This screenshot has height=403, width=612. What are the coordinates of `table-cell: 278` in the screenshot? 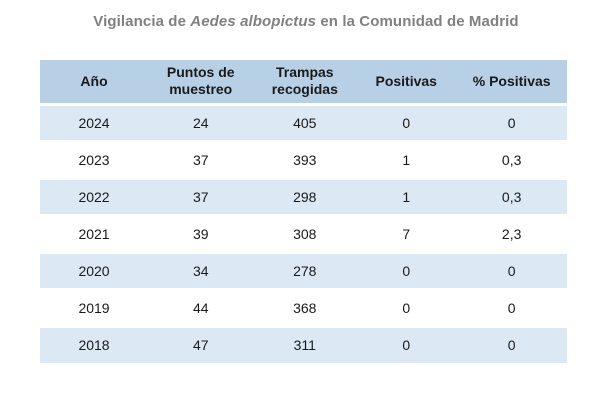 It's located at (305, 269).